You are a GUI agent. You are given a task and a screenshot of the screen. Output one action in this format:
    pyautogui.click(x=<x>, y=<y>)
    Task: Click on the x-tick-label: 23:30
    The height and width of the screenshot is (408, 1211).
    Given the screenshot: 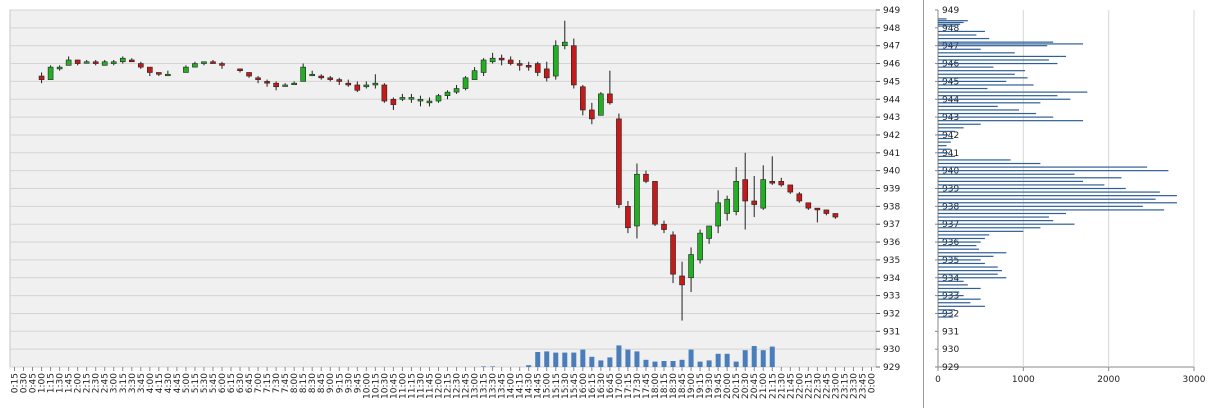 What is the action you would take?
    pyautogui.click(x=854, y=386)
    